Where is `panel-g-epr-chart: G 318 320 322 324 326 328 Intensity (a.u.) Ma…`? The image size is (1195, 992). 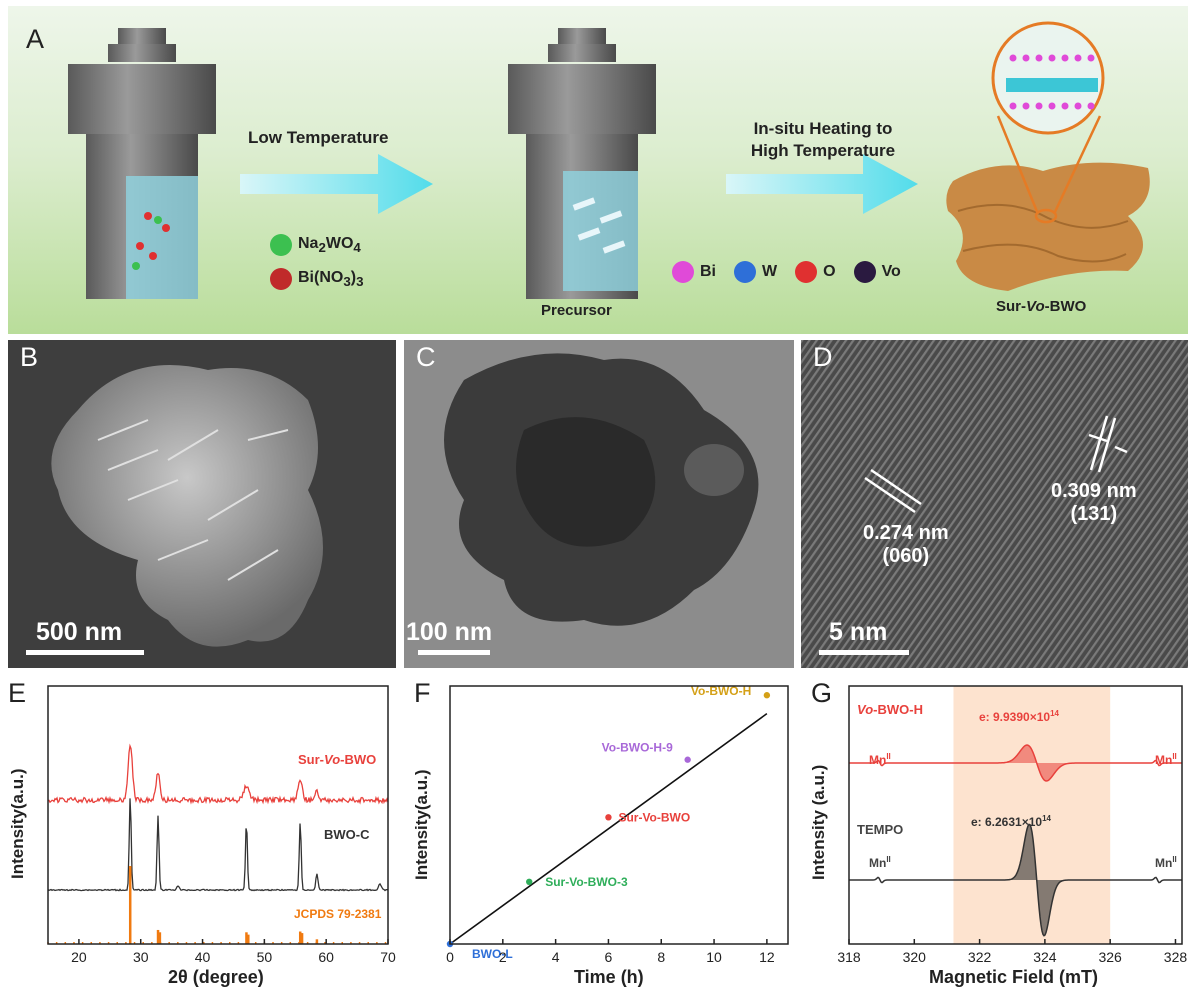
panel-g-epr-chart: G 318 320 322 324 326 328 Intensity (a.u.) Ma… is located at coordinates (994, 832).